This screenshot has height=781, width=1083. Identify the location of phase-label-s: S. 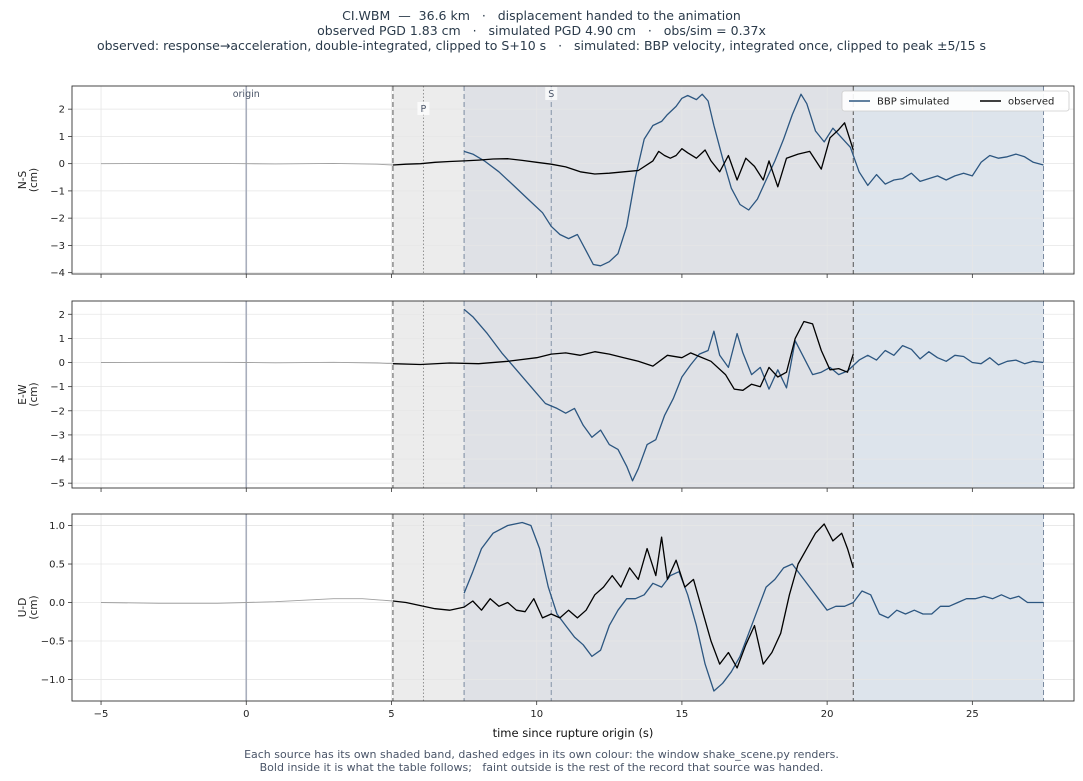
(551, 94).